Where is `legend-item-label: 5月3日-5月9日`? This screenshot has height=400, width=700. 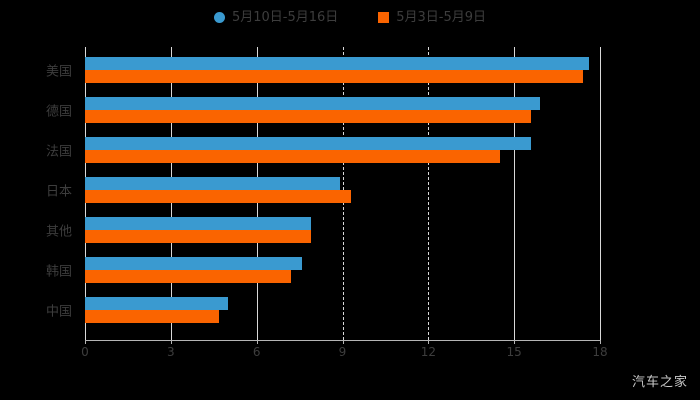 legend-item-label: 5月3日-5月9日 is located at coordinates (441, 17).